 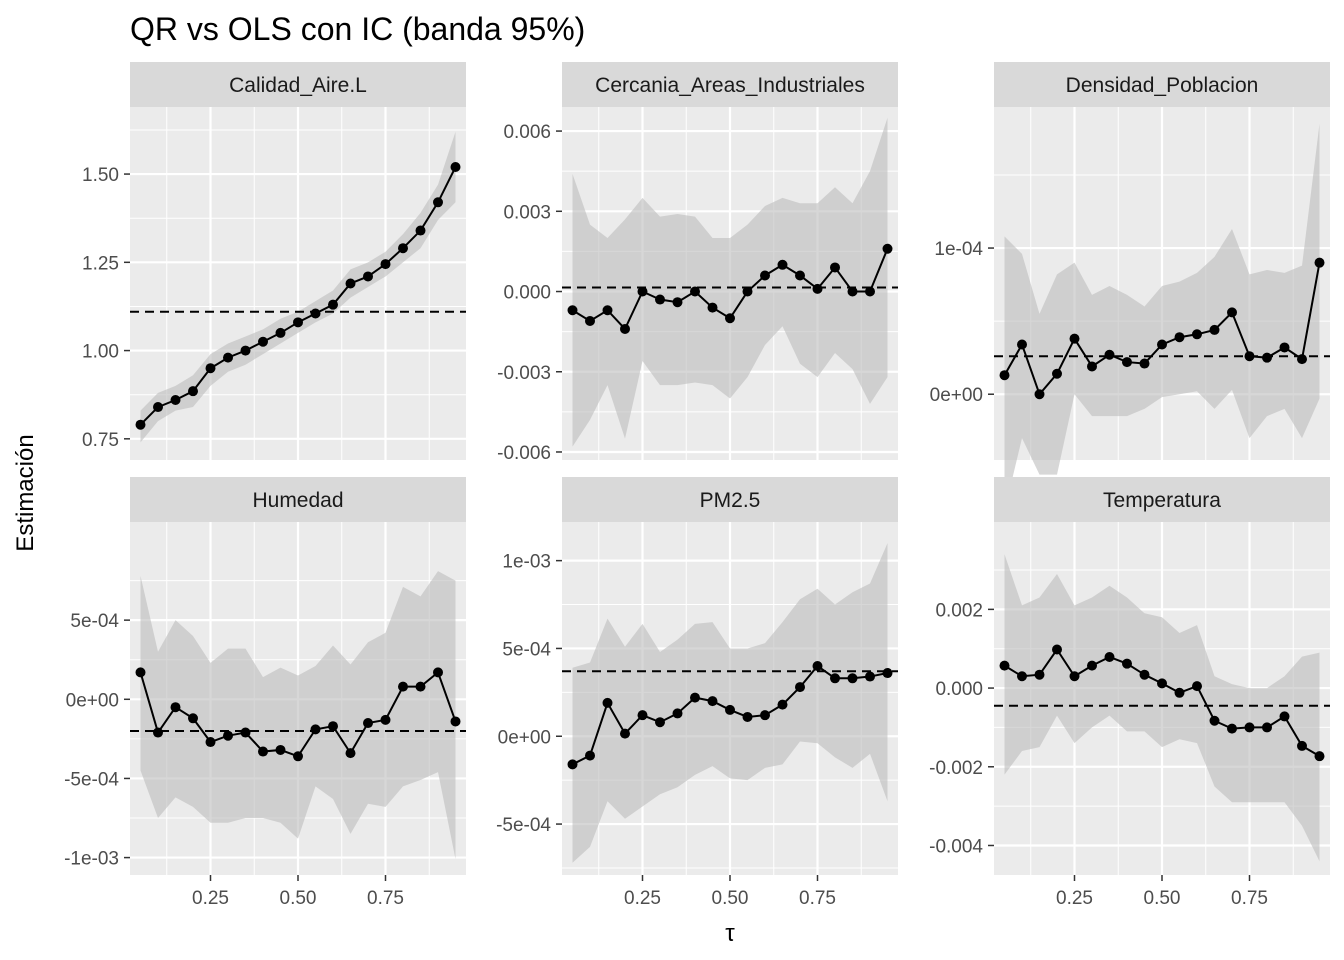 I want to click on y-tick-label: 0.002, so click(x=959, y=610).